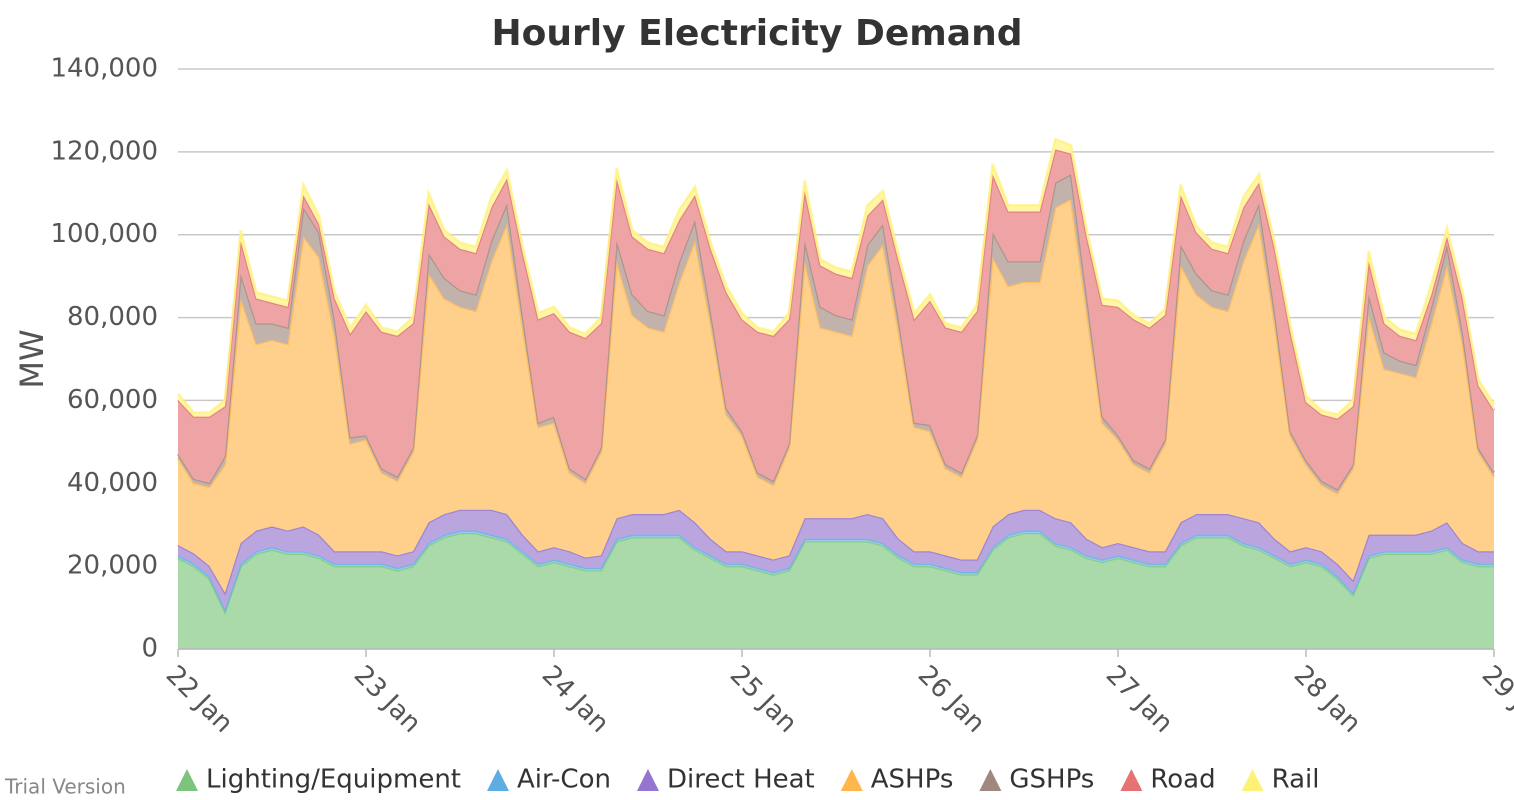 The width and height of the screenshot is (1514, 800). I want to click on x-tick-label: 25 Jan, so click(763, 699).